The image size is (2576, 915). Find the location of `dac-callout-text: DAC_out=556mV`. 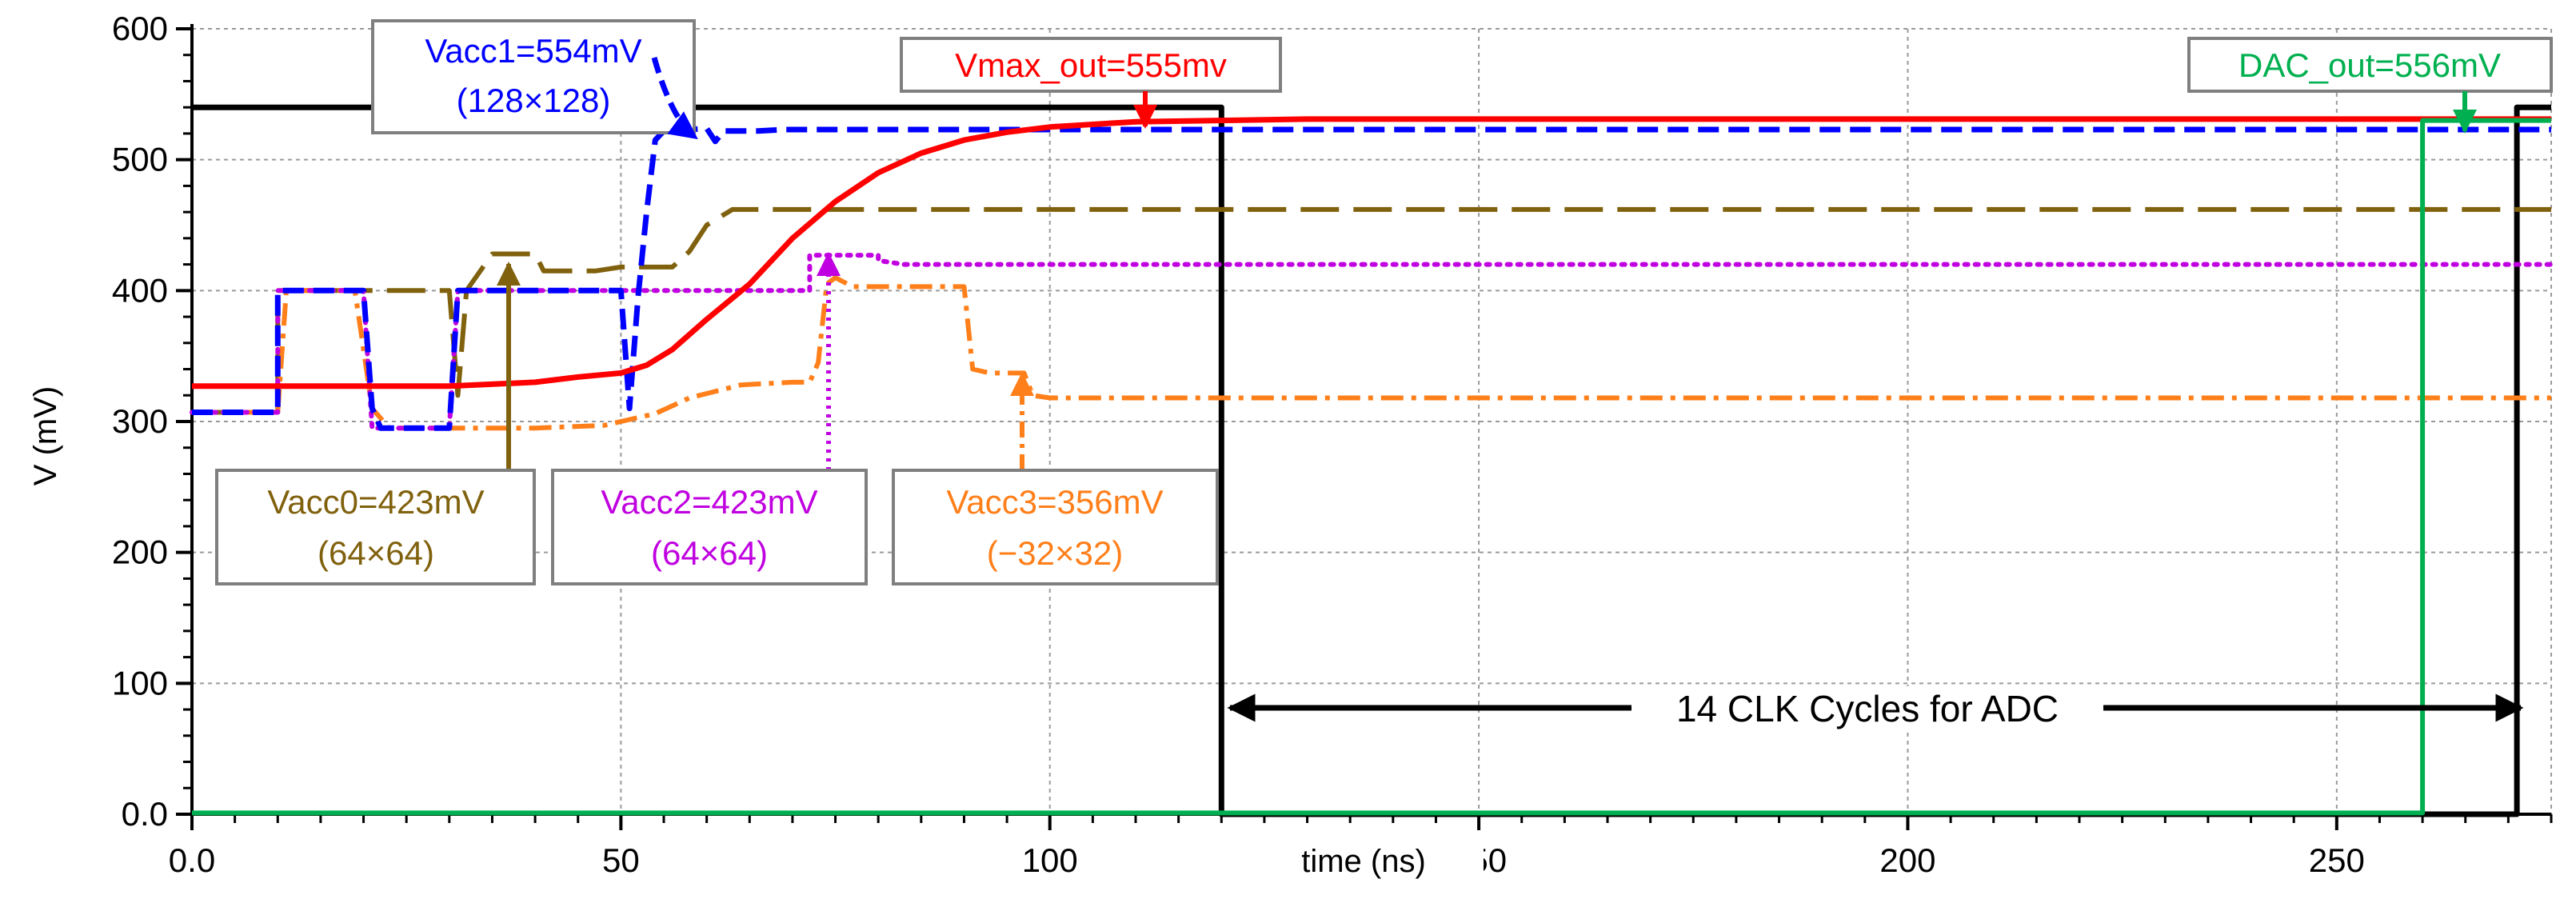

dac-callout-text: DAC_out=556mV is located at coordinates (2370, 65).